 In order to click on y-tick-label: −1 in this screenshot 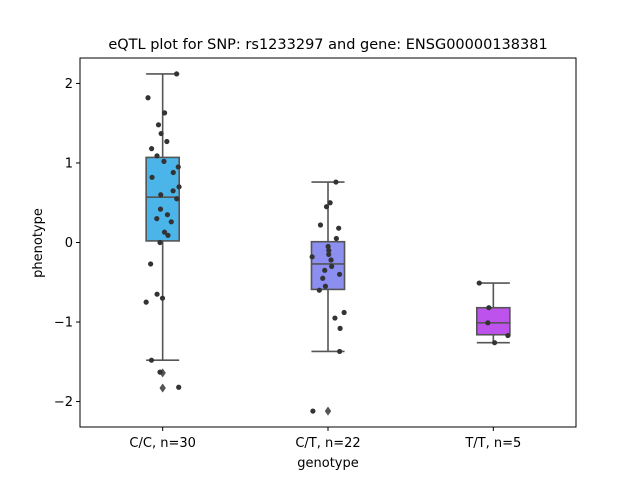, I will do `click(63, 323)`.